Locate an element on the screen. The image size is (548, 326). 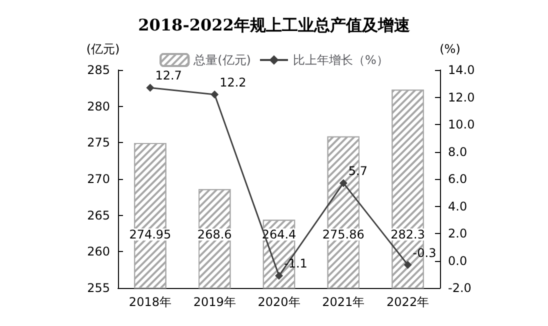
y-tick-label: 265 is located at coordinates (98, 215).